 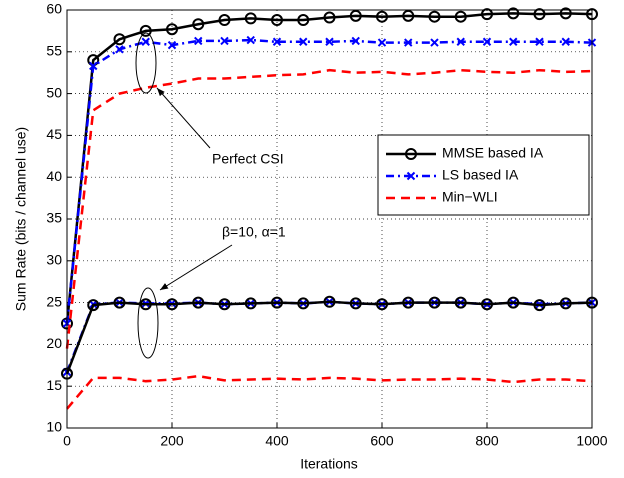 I want to click on y-tick-label: 10, so click(x=54, y=427).